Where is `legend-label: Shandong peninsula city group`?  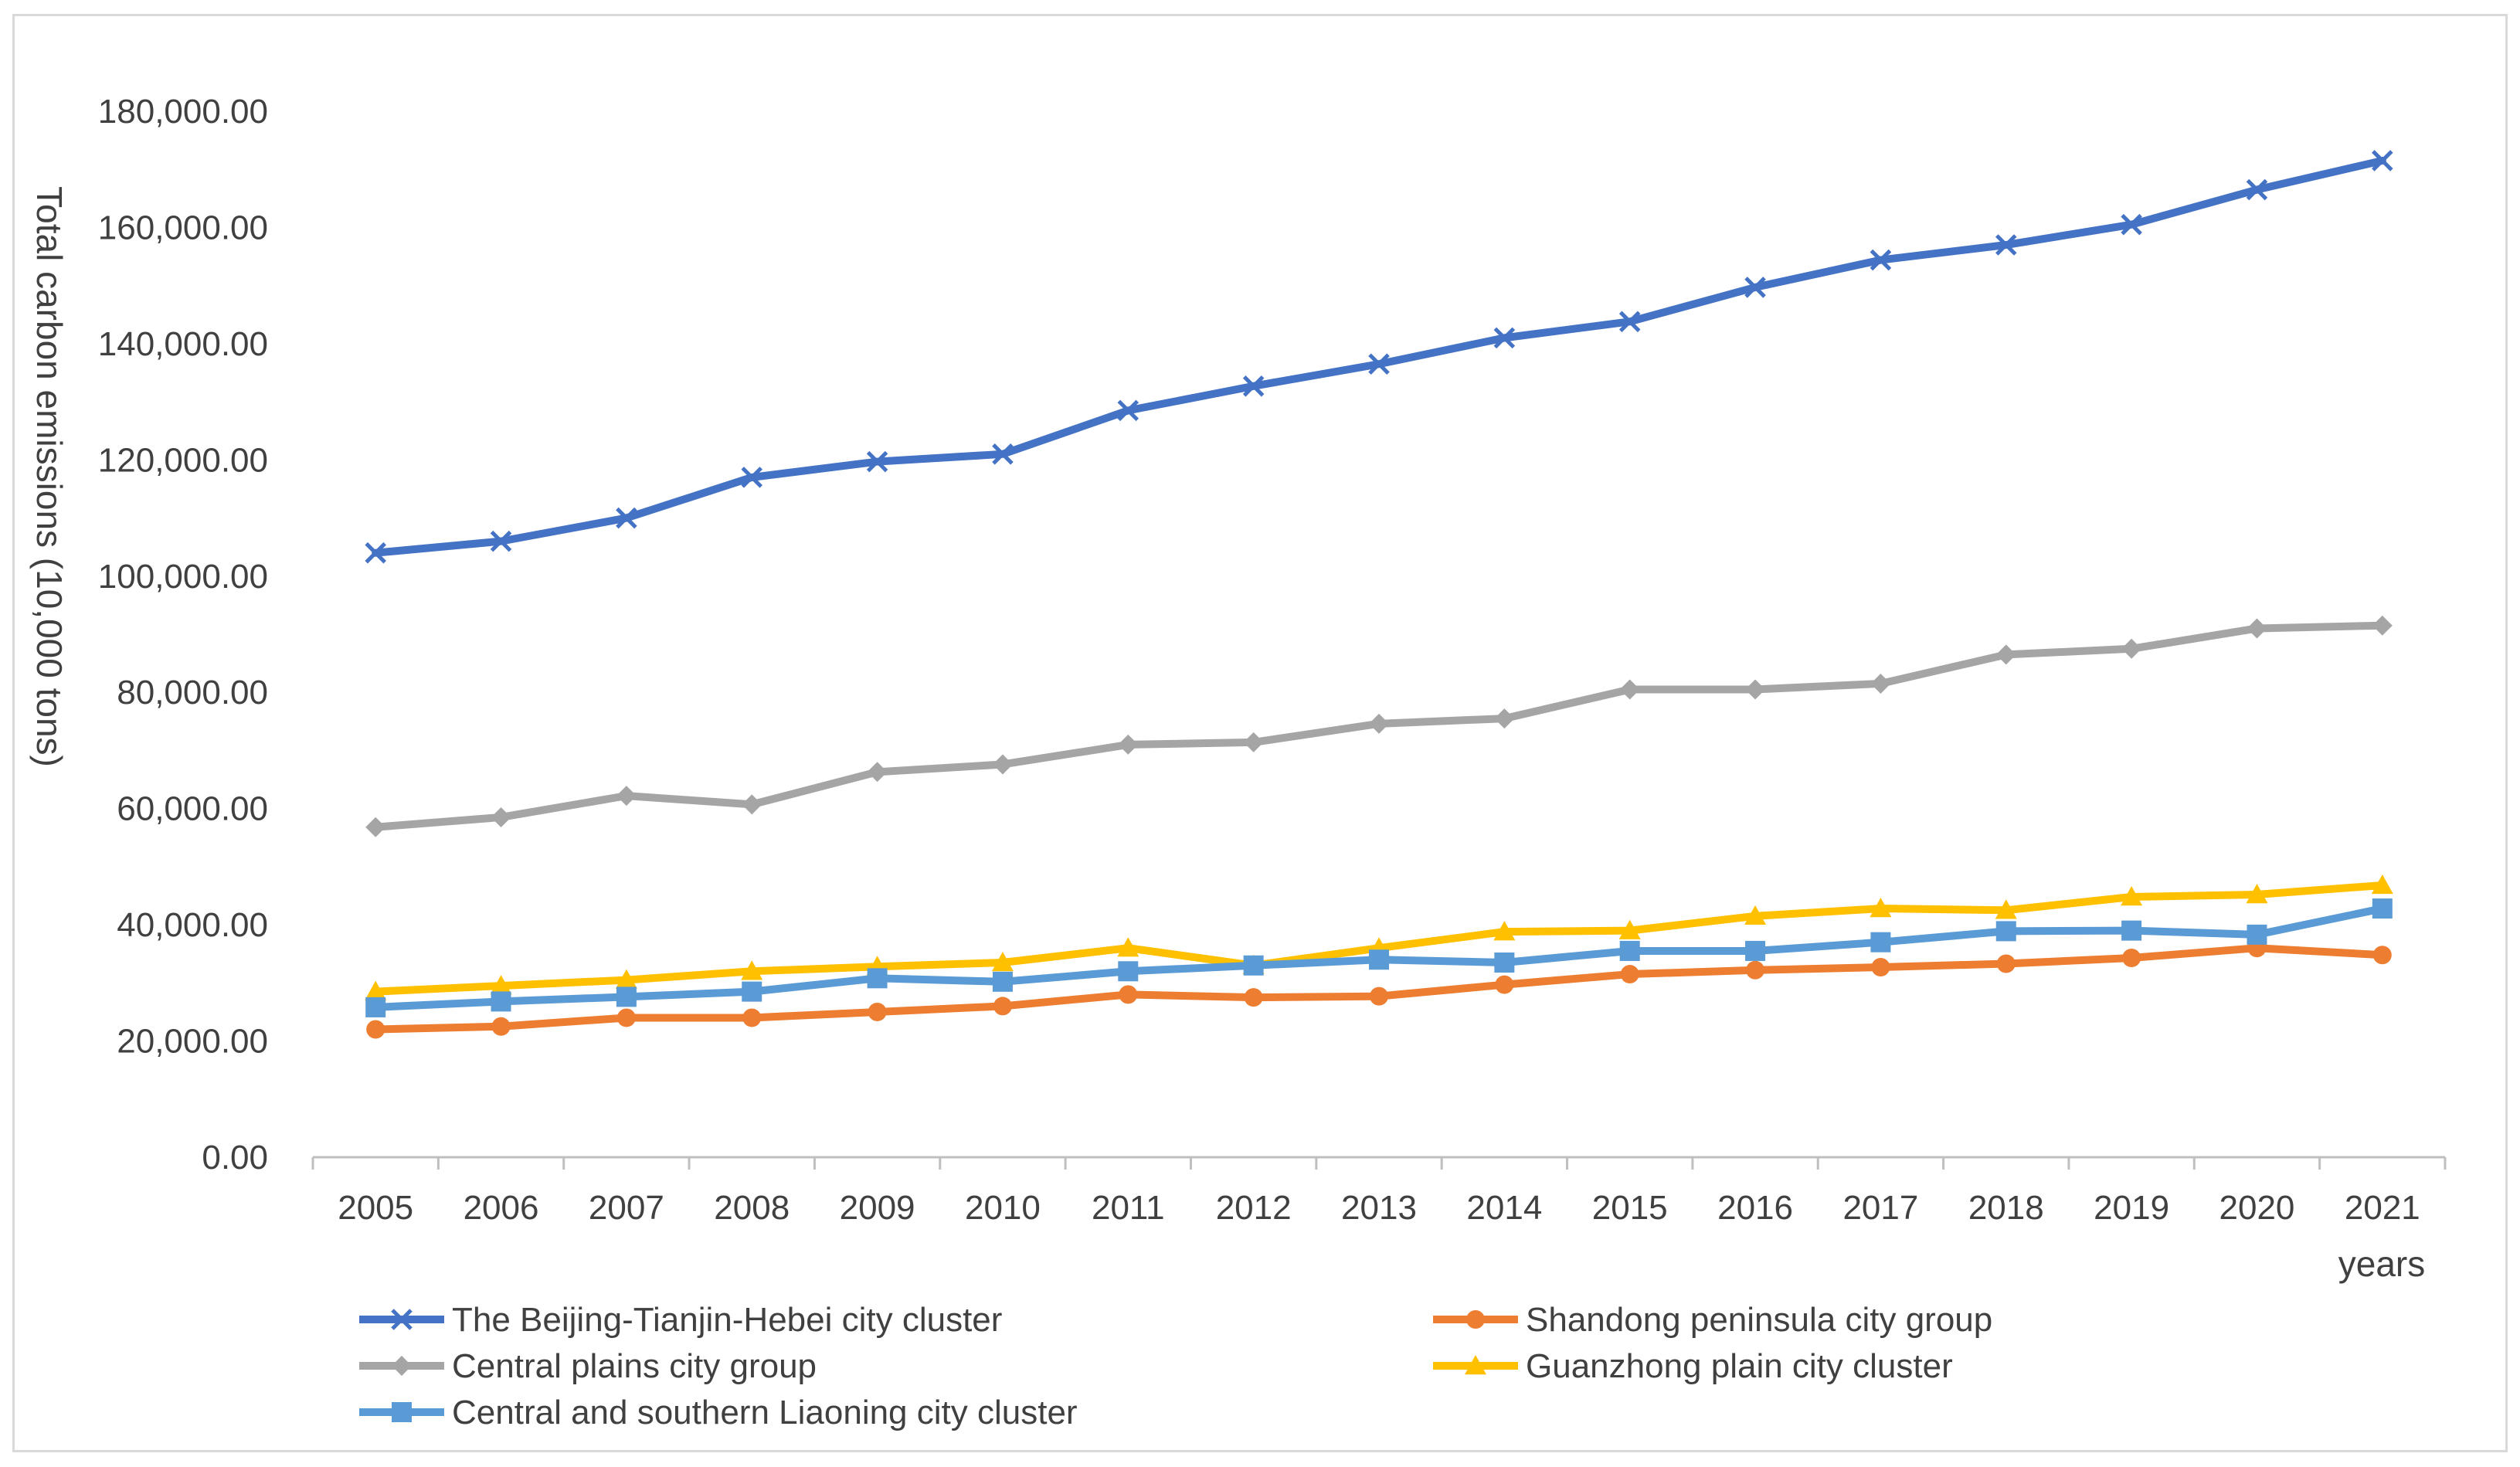
legend-label: Shandong peninsula city group is located at coordinates (1759, 1320).